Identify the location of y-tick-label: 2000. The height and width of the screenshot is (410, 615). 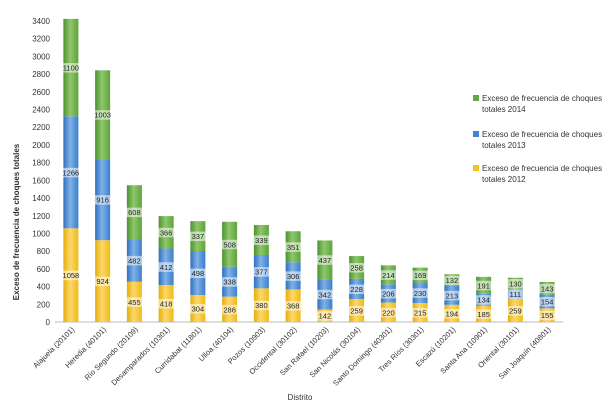
(41, 145).